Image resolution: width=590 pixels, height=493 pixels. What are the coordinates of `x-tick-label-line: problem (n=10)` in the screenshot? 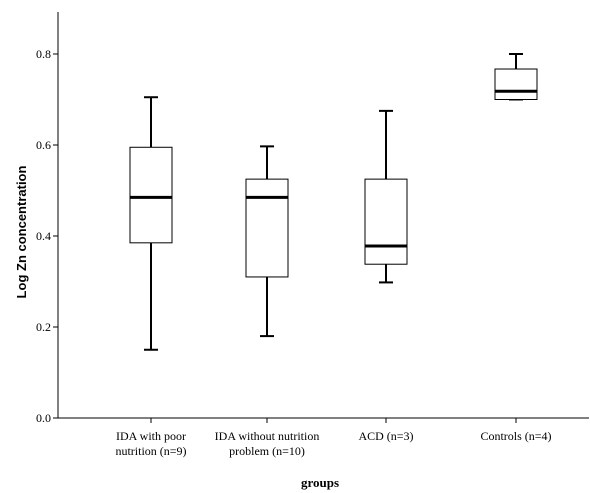 It's located at (267, 451).